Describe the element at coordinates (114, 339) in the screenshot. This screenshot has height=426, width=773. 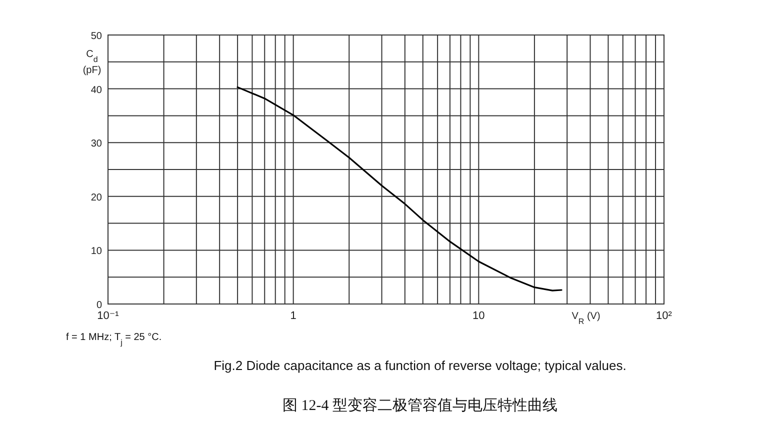
I see `text: f = 1 MHz; T$_{j}$ = 25 °C.` at that location.